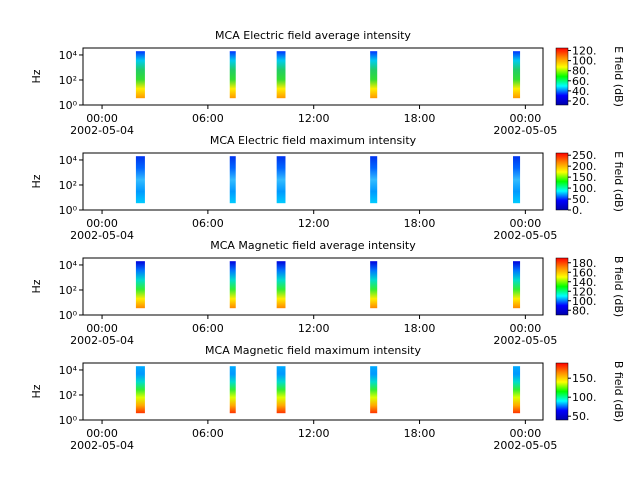 The height and width of the screenshot is (480, 640). What do you see at coordinates (581, 81) in the screenshot?
I see `colorbar-tick-label: 60.` at bounding box center [581, 81].